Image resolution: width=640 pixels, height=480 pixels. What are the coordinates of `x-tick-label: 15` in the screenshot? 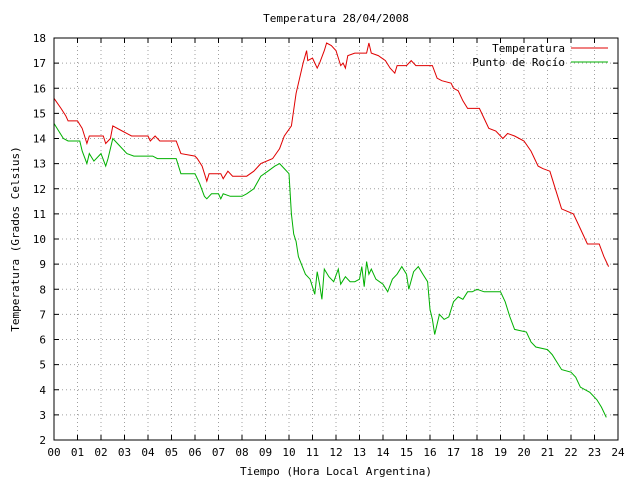 It's located at (406, 452).